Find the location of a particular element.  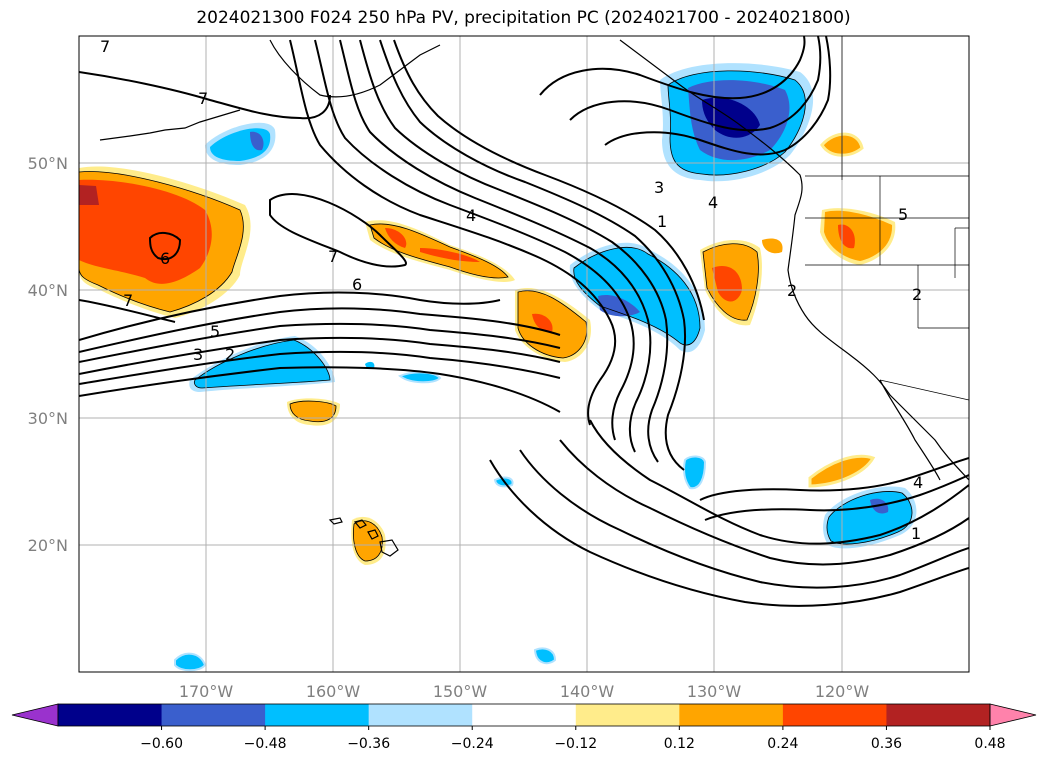

colorbar-tick-label: 0.24 is located at coordinates (782, 744).